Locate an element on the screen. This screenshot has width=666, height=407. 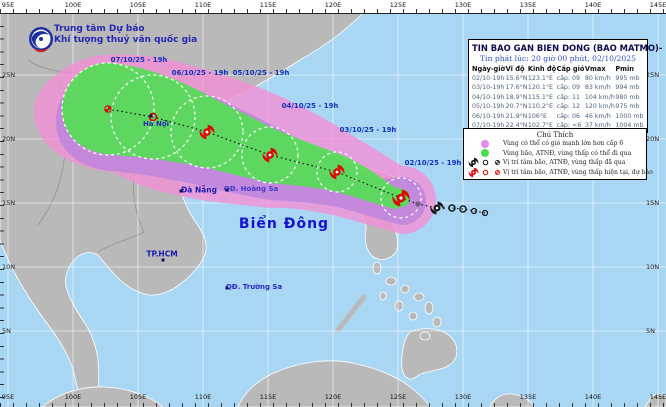
lon-label-top: 105E is located at coordinates (138, 5).